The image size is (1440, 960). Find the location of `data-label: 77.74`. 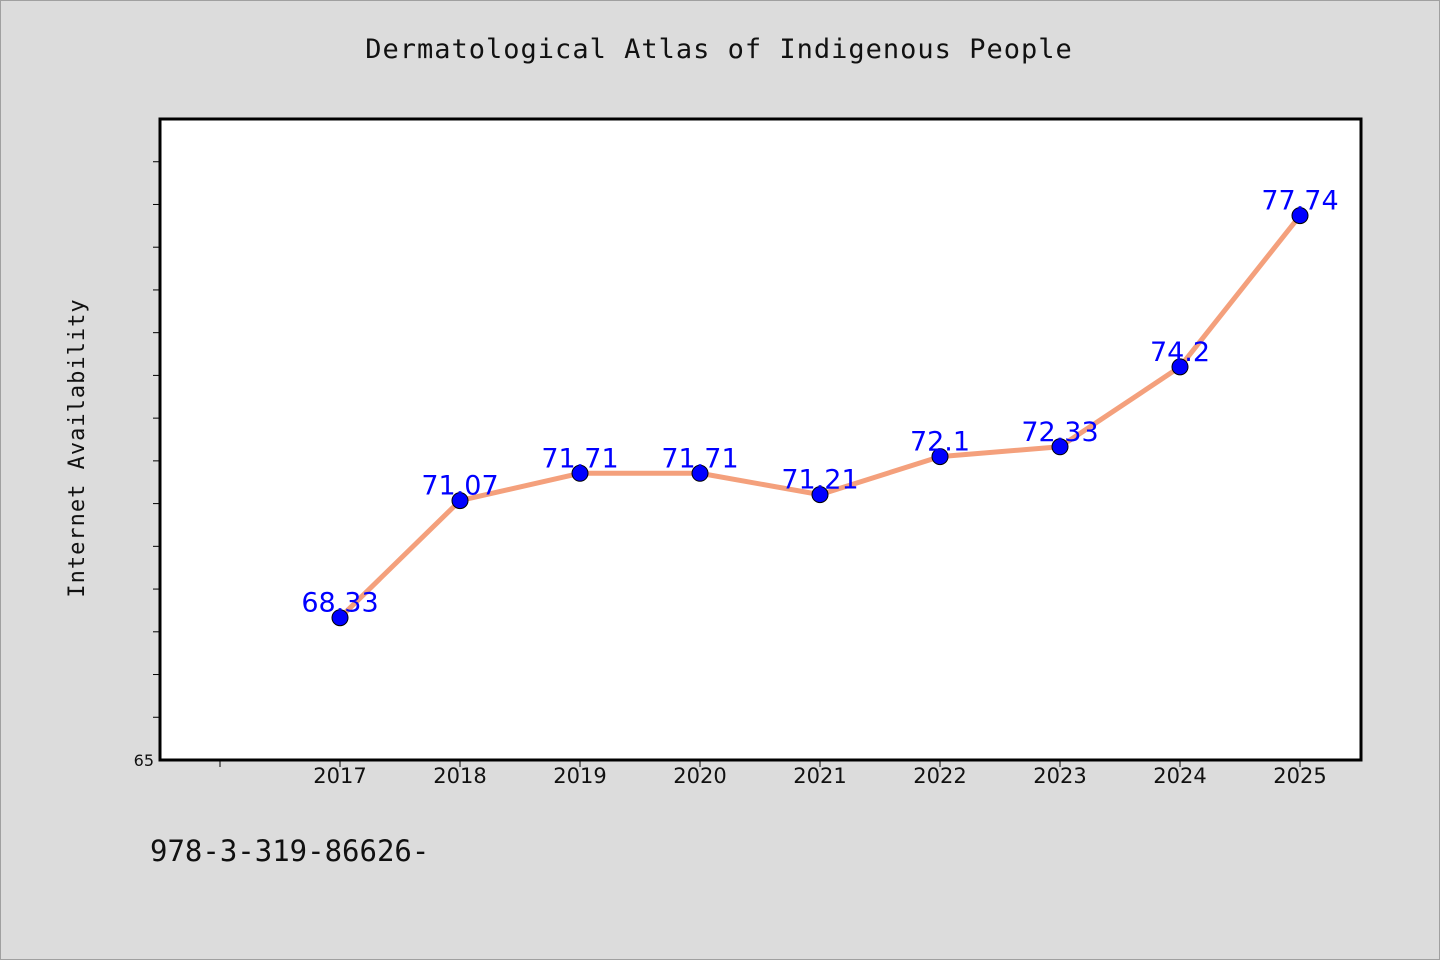

data-label: 77.74 is located at coordinates (1299, 201).